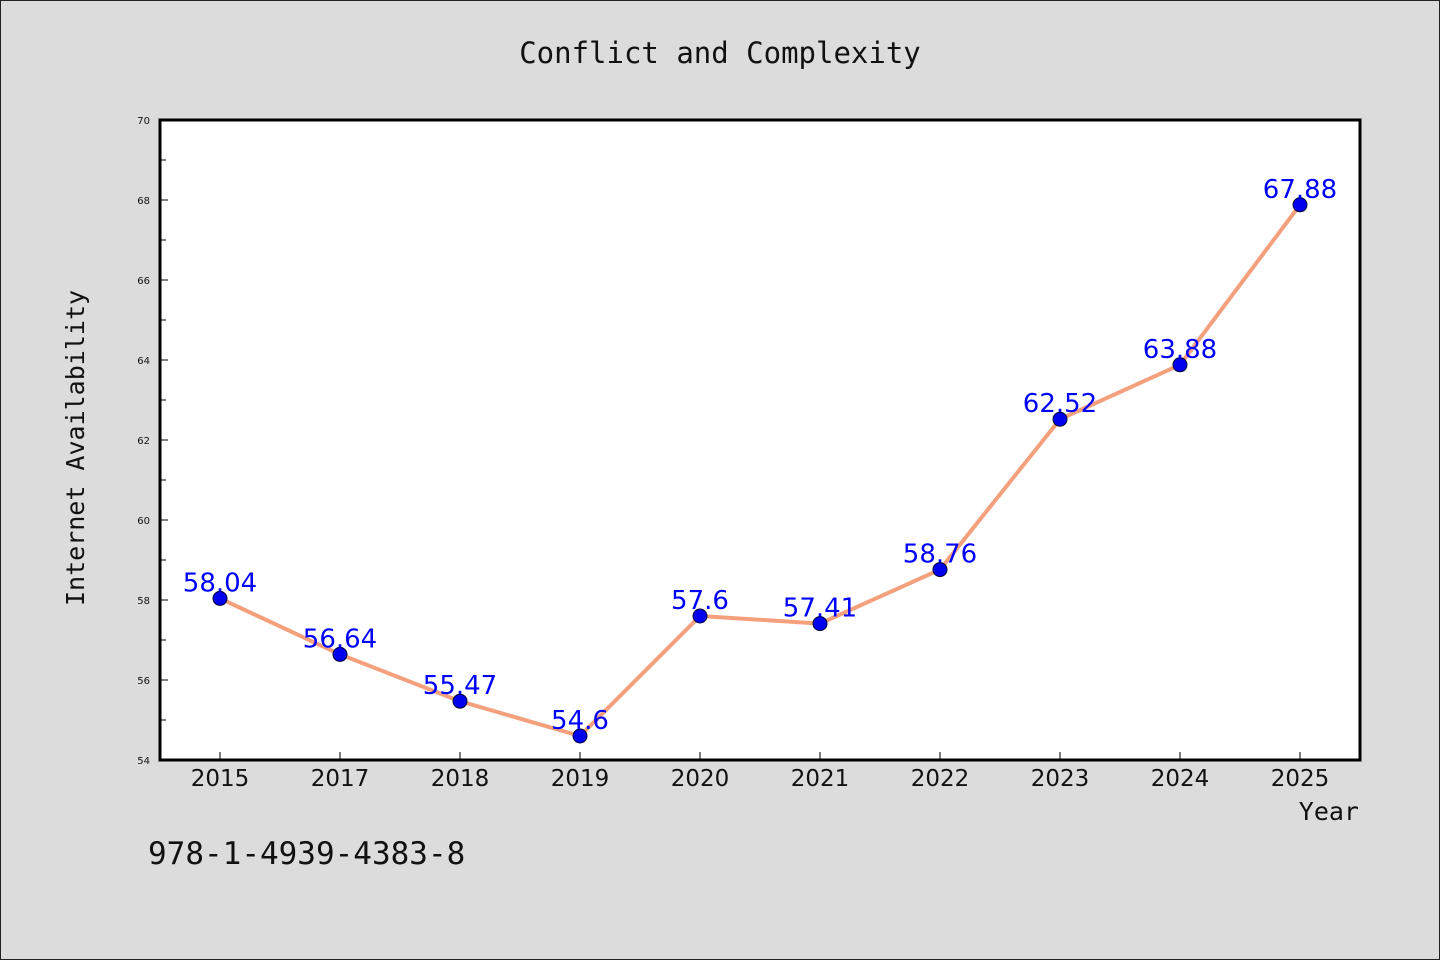  Describe the element at coordinates (220, 779) in the screenshot. I see `x-tick-label: 2015` at that location.